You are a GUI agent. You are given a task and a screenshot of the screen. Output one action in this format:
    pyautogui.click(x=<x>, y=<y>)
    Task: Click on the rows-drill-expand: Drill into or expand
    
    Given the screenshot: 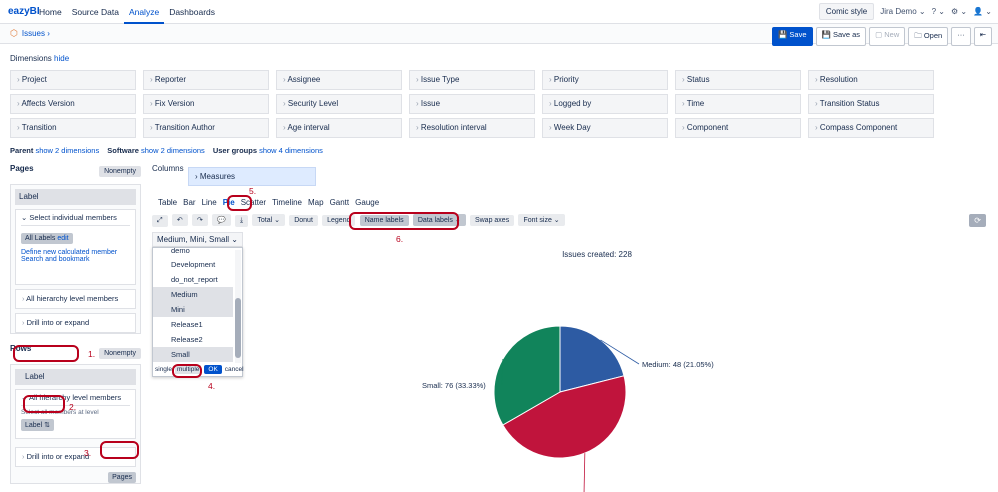 What is the action you would take?
    pyautogui.click(x=75, y=457)
    